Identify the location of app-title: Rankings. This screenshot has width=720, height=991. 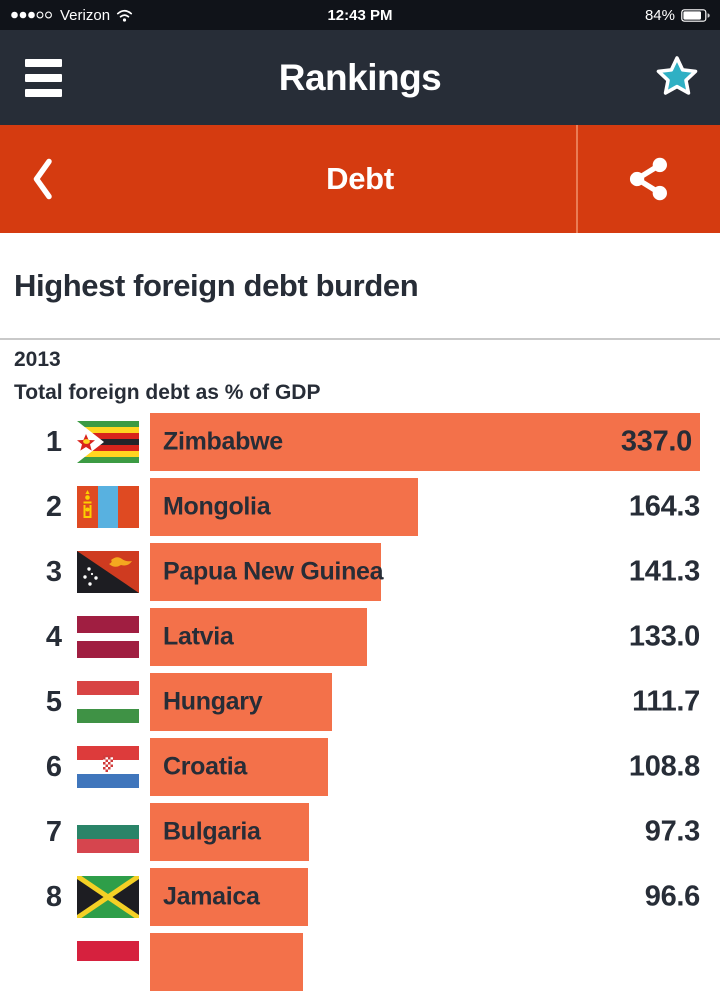
(360, 77).